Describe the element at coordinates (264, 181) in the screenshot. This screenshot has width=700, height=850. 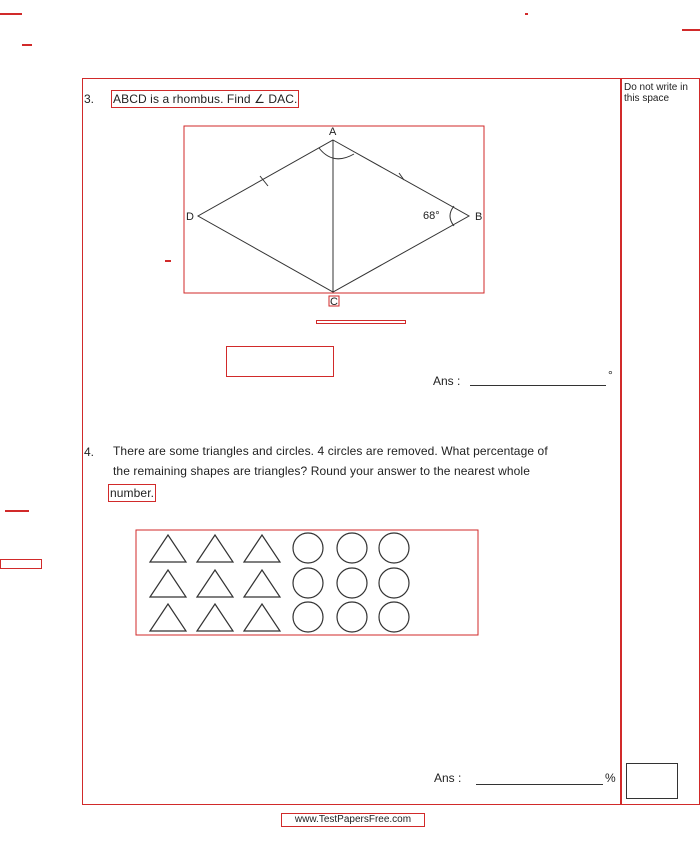
I see `tick-mark-ad` at that location.